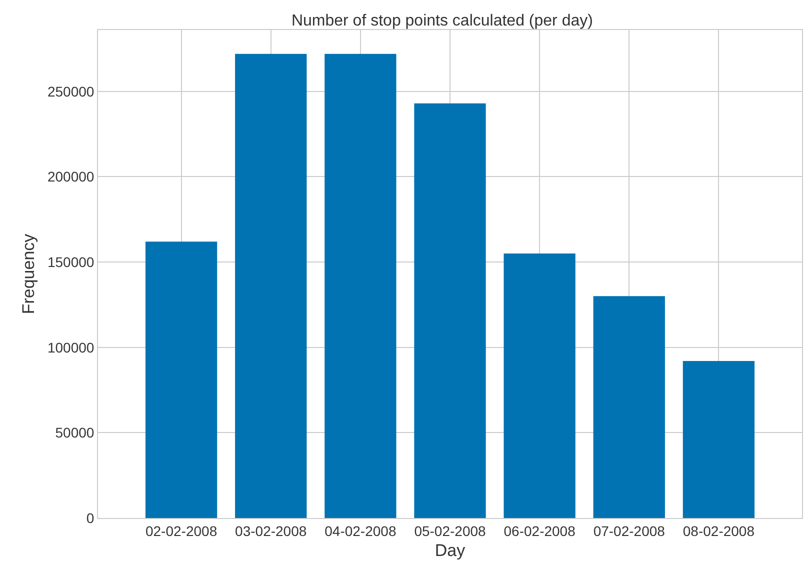 The width and height of the screenshot is (804, 573). I want to click on y-tick-label: 200000, so click(70, 176).